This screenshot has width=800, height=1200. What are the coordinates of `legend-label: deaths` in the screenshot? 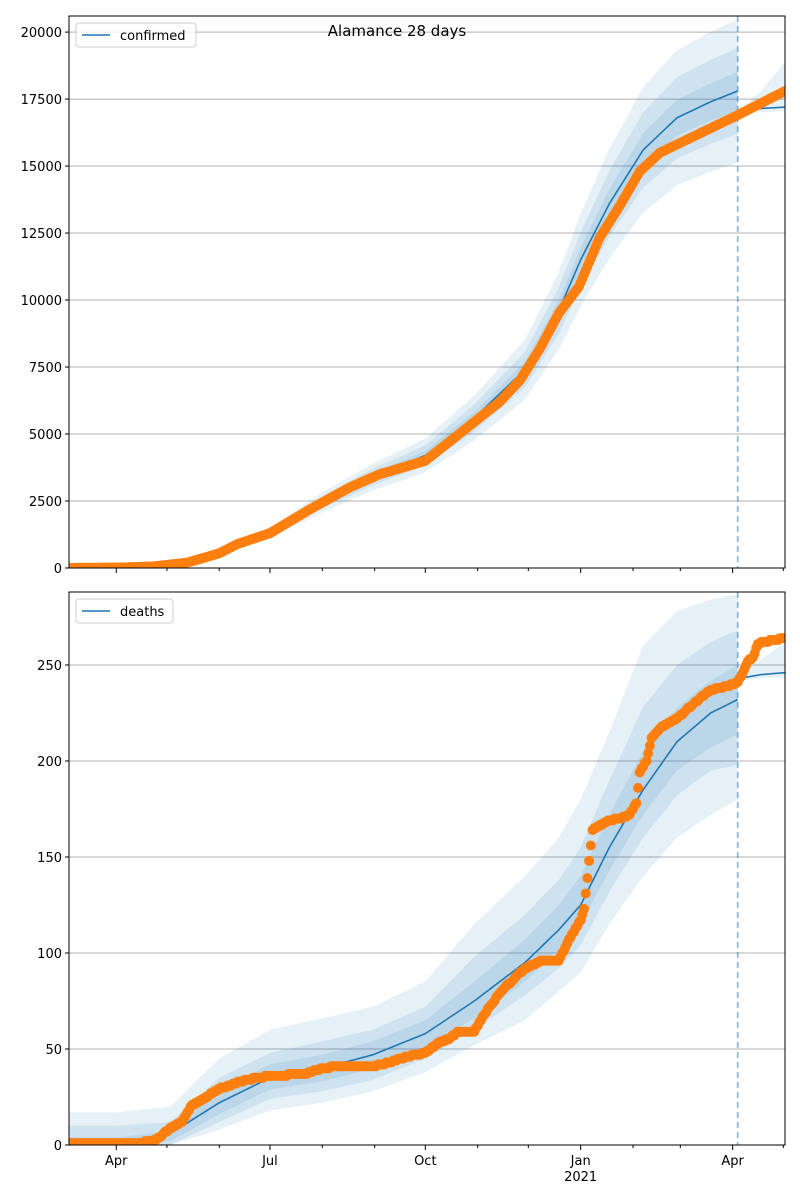 It's located at (142, 612).